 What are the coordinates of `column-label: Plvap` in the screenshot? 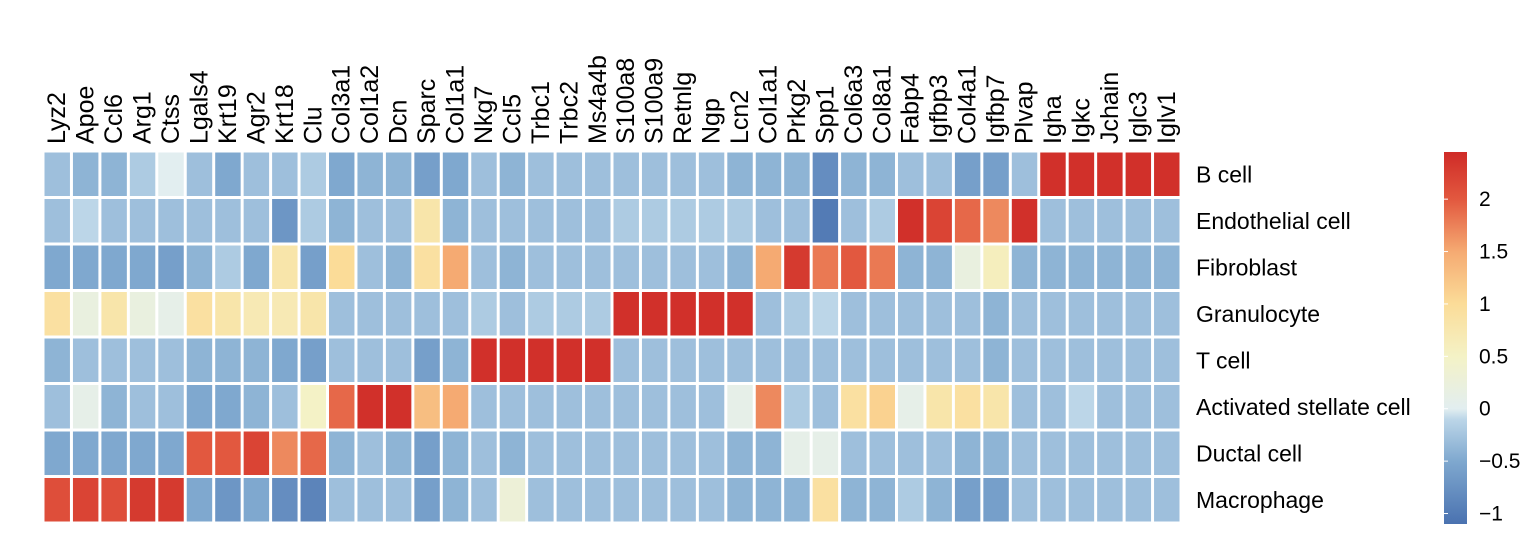 It's located at (1025, 112).